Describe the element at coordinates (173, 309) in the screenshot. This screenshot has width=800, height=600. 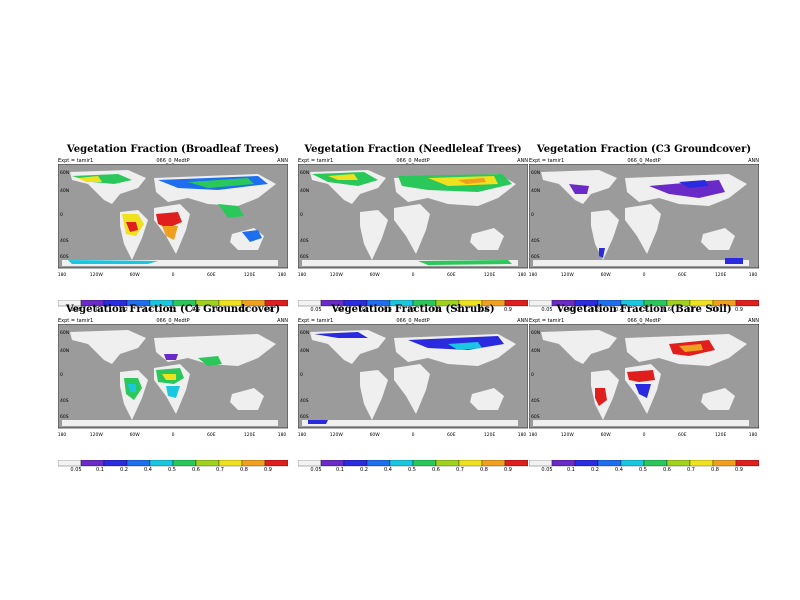
I see `chart-title: Vegetation Fraction (C4 Groundcover)` at that location.